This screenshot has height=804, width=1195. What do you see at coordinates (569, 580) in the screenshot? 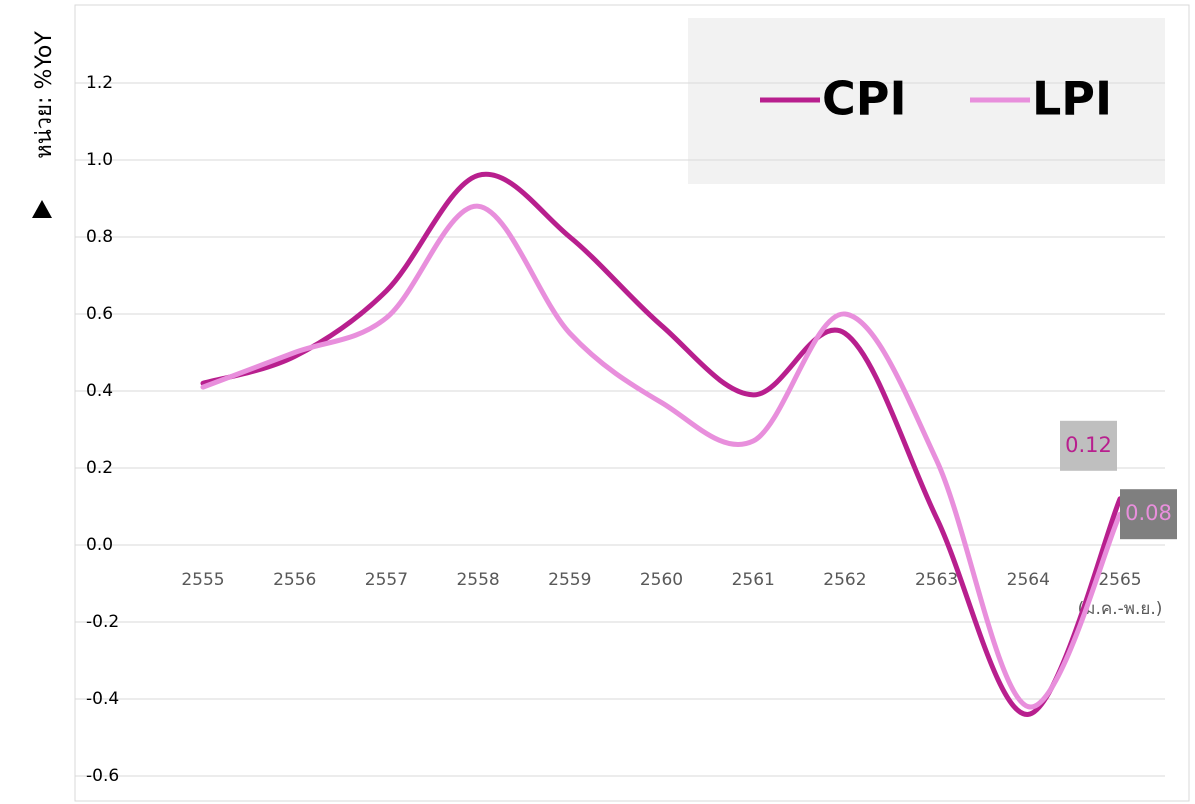
I see `x-tick-label: 2559` at bounding box center [569, 580].